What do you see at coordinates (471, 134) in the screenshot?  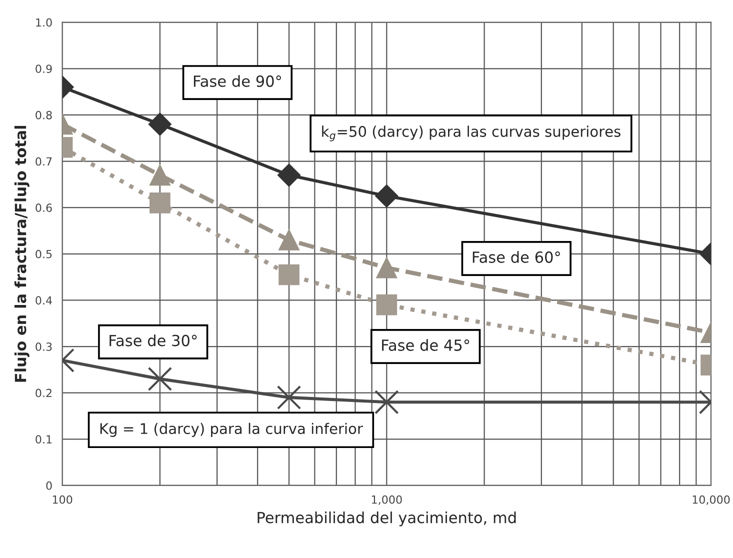 I see `annotation: k$_{g}$=50 (darcy) para las curvas superiores` at bounding box center [471, 134].